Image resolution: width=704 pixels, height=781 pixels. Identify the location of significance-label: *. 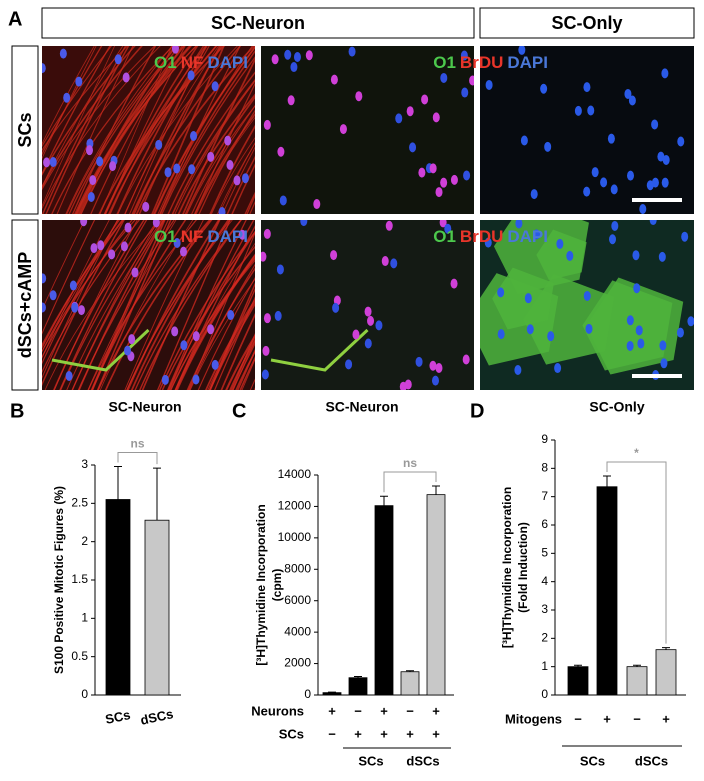
(636, 453).